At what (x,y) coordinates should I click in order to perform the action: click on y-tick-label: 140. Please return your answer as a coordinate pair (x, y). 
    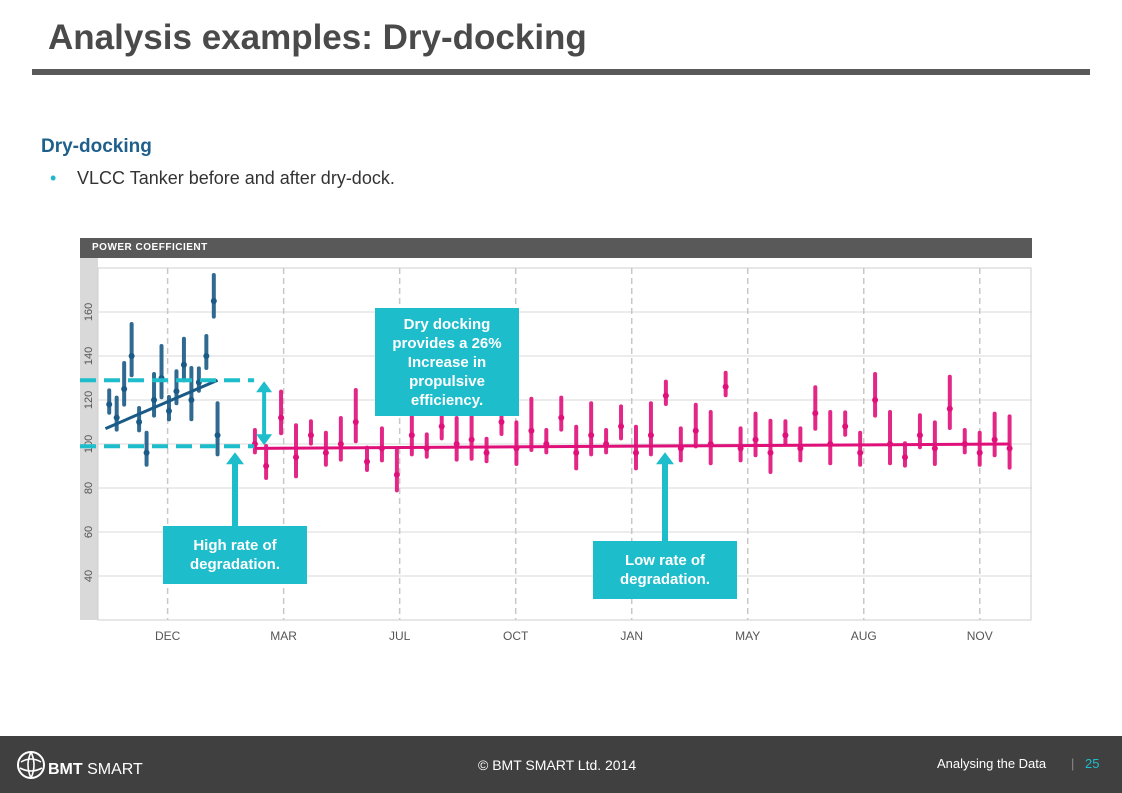
    Looking at the image, I should click on (89, 356).